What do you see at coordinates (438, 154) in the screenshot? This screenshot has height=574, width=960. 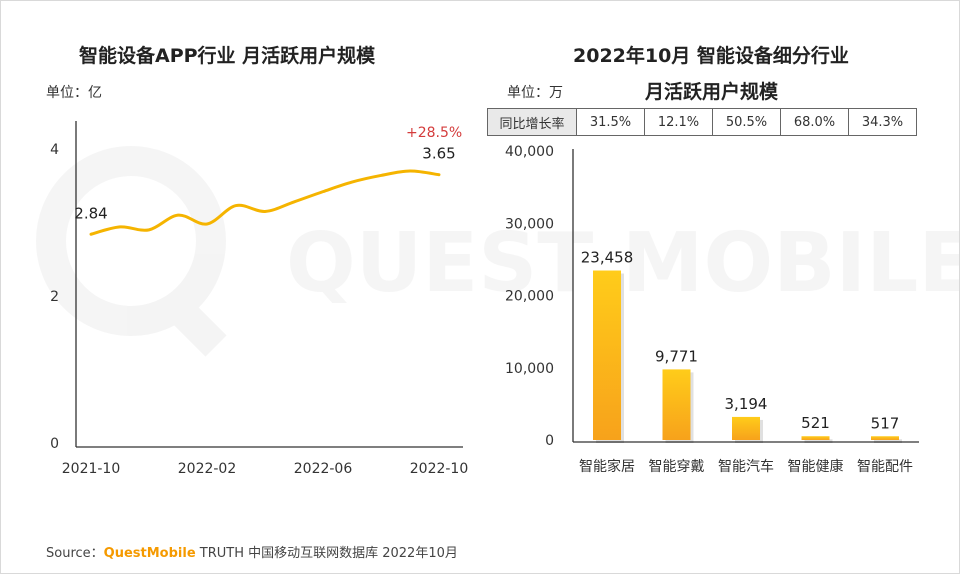 I see `line-point-label-last: 3.65` at bounding box center [438, 154].